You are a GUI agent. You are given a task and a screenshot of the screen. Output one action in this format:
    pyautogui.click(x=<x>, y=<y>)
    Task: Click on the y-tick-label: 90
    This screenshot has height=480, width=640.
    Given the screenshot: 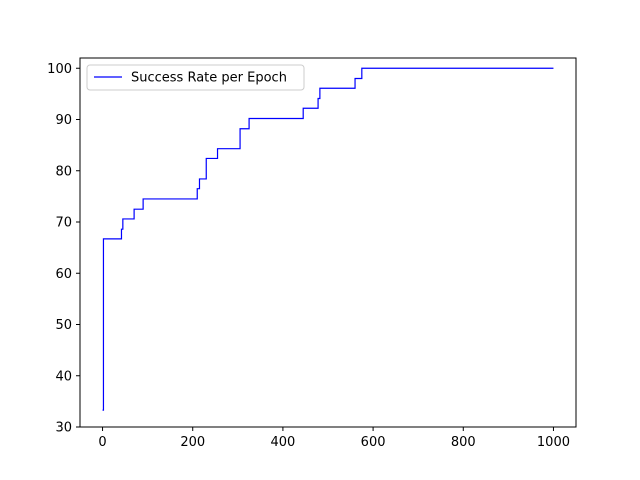 What is the action you would take?
    pyautogui.click(x=63, y=120)
    